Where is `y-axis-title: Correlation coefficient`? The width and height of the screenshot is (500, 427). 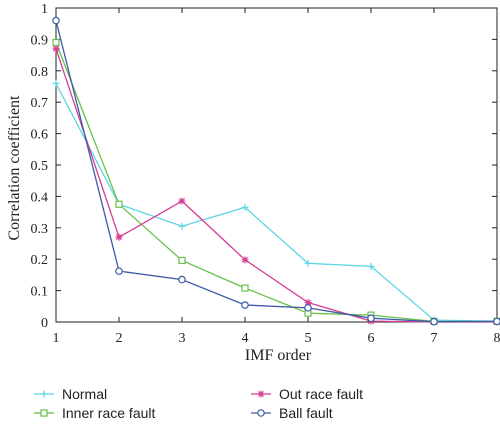 y-axis-title: Correlation coefficient is located at coordinates (14, 168).